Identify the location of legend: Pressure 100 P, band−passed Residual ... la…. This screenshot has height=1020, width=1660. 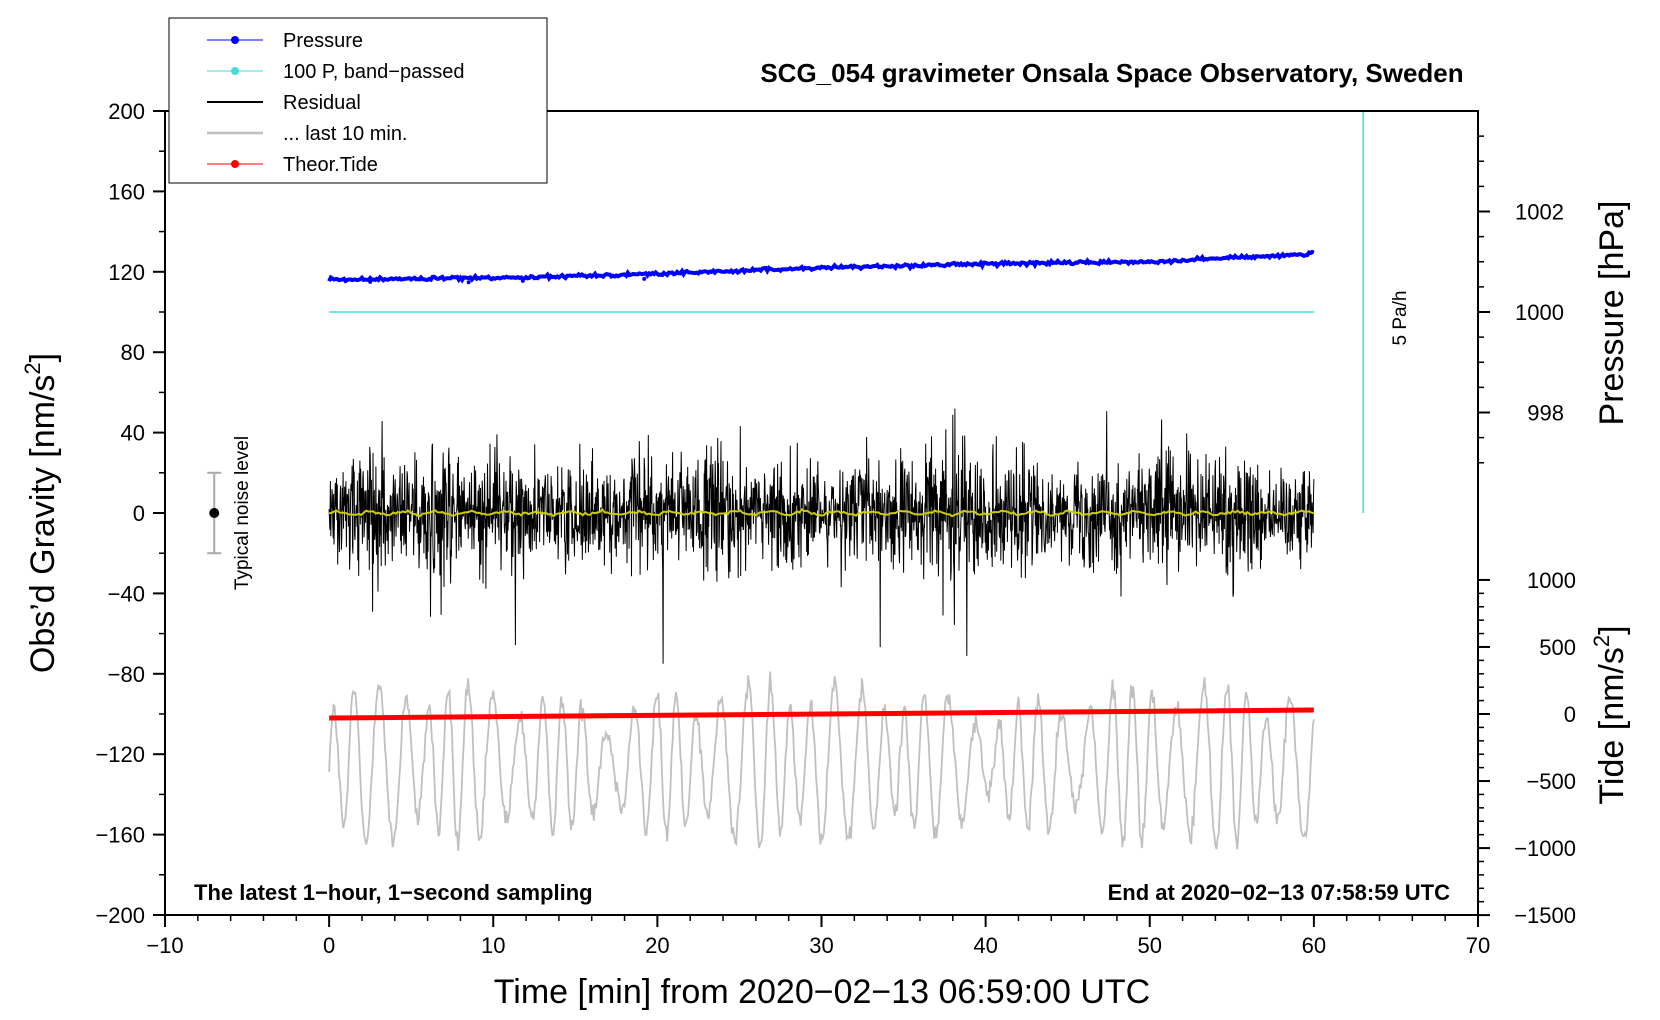
(358, 100).